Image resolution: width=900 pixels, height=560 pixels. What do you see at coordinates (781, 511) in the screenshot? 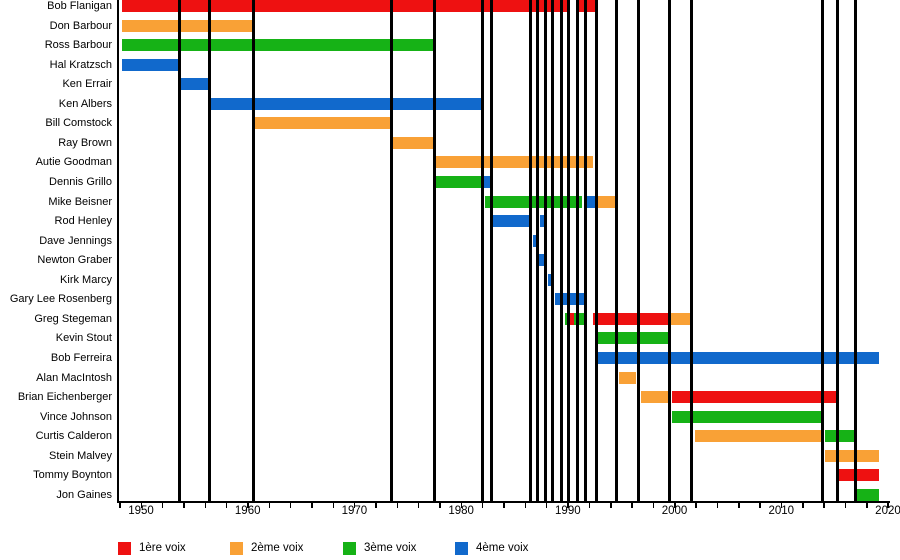
I see `x-axis-tick-label: 2010` at bounding box center [781, 511].